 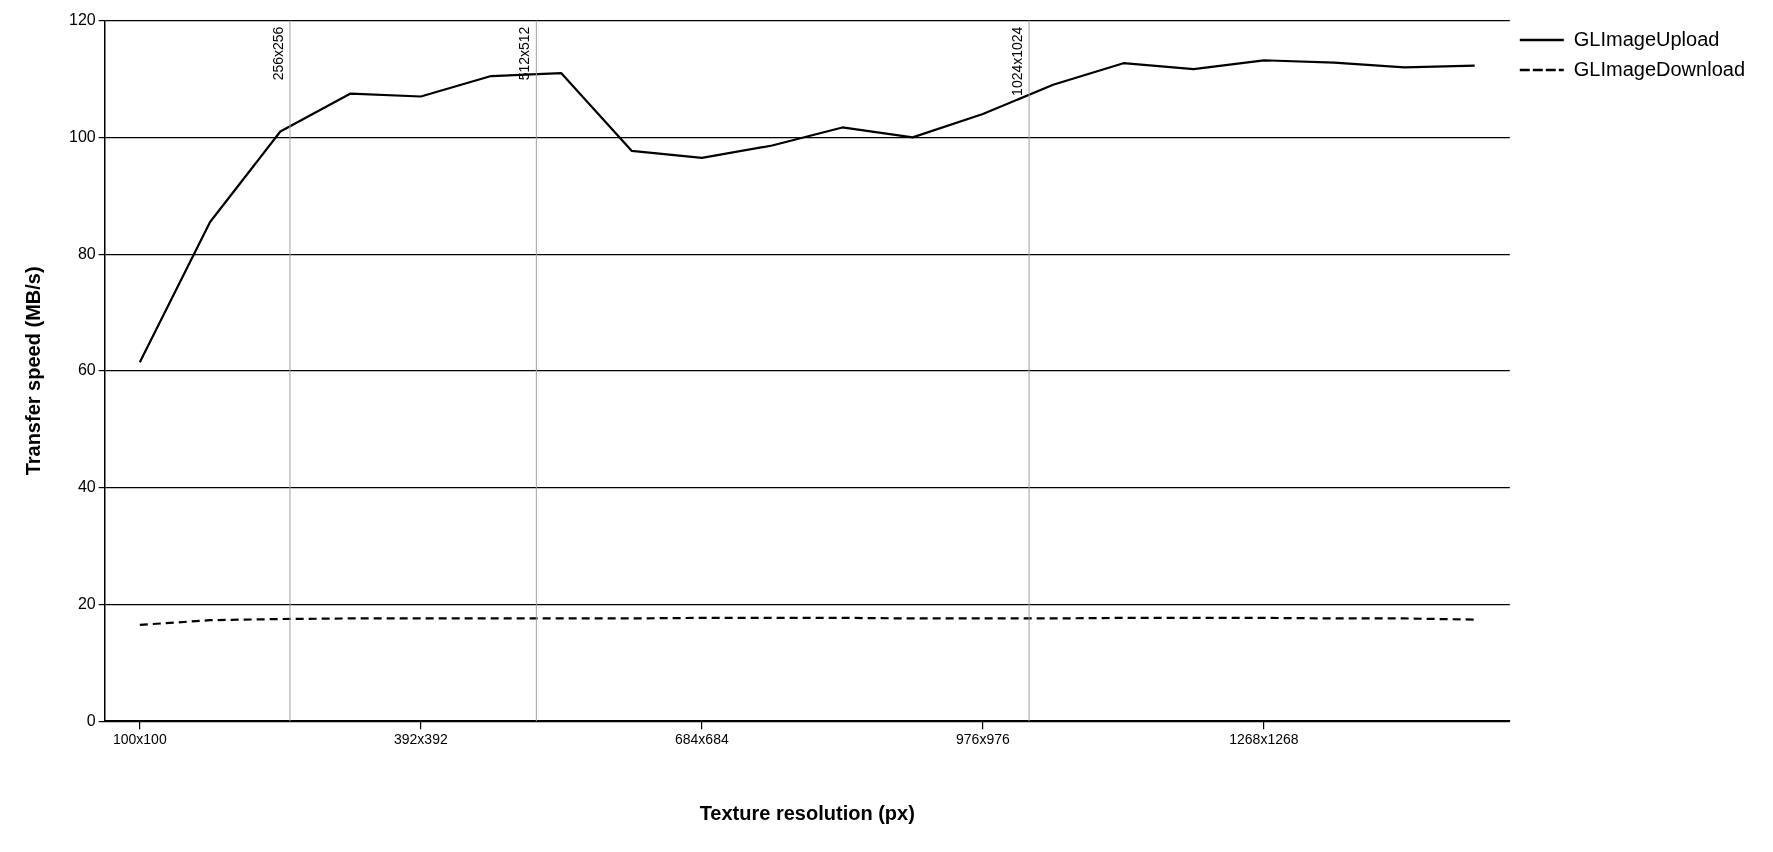 I want to click on x-tick-label: 392x392, so click(x=420, y=739).